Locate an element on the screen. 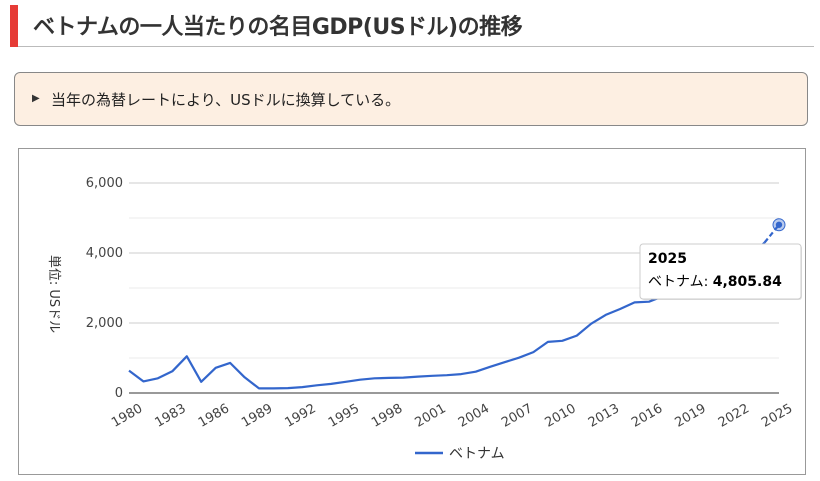 Image resolution: width=820 pixels, height=481 pixels. x-tick-label: 1989 is located at coordinates (257, 416).